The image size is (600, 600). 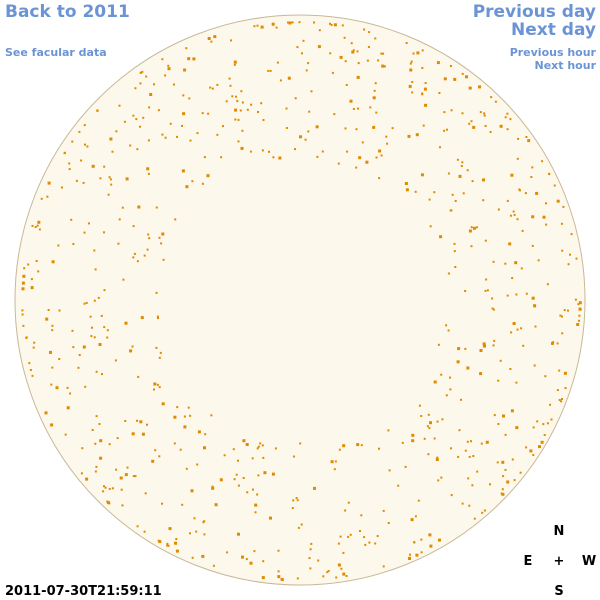 I want to click on next-hour-link: Next hour, so click(x=566, y=65).